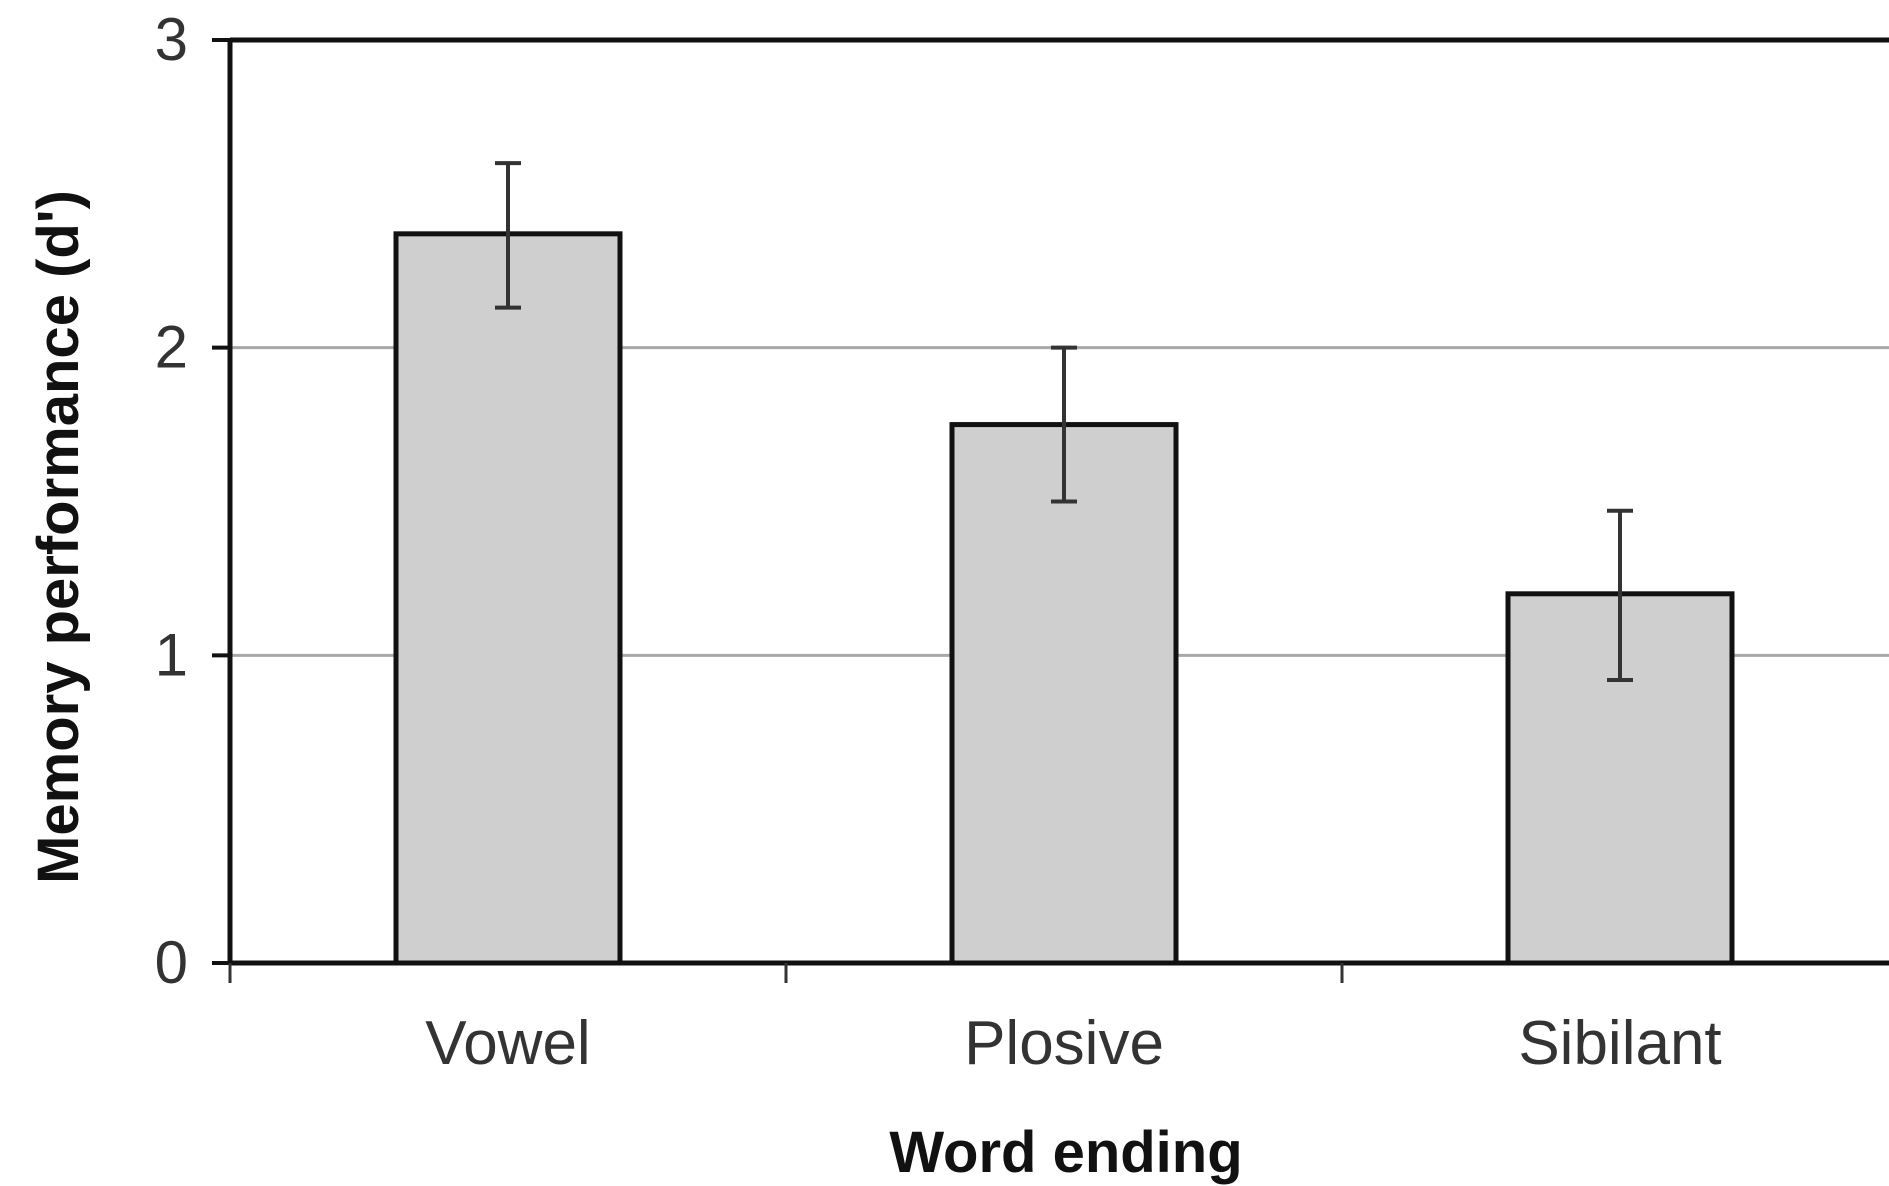  I want to click on y-tick-labels: 0 1 2 3, so click(171, 501).